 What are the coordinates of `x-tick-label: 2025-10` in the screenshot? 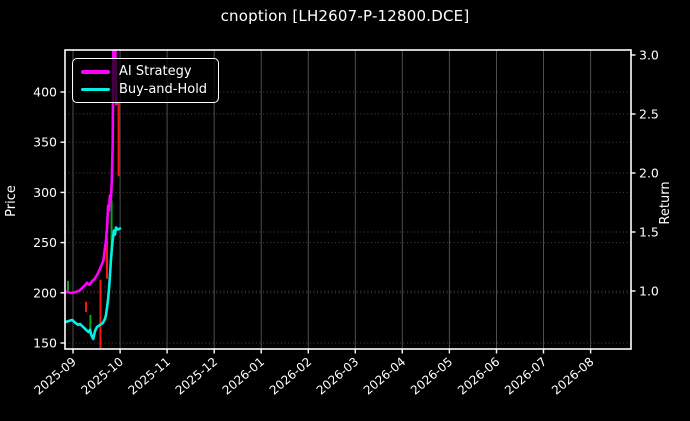 It's located at (102, 376).